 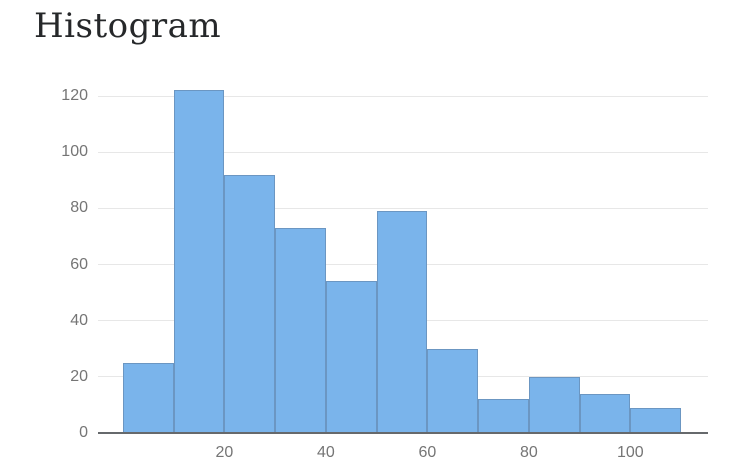 What do you see at coordinates (79, 208) in the screenshot?
I see `y-axis-tick-label: 80` at bounding box center [79, 208].